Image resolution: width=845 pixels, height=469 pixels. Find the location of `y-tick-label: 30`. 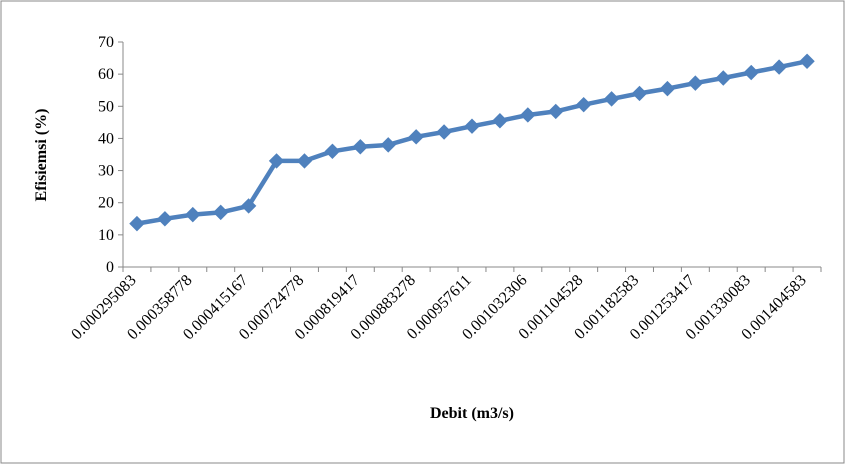

y-tick-label: 30 is located at coordinates (106, 171).